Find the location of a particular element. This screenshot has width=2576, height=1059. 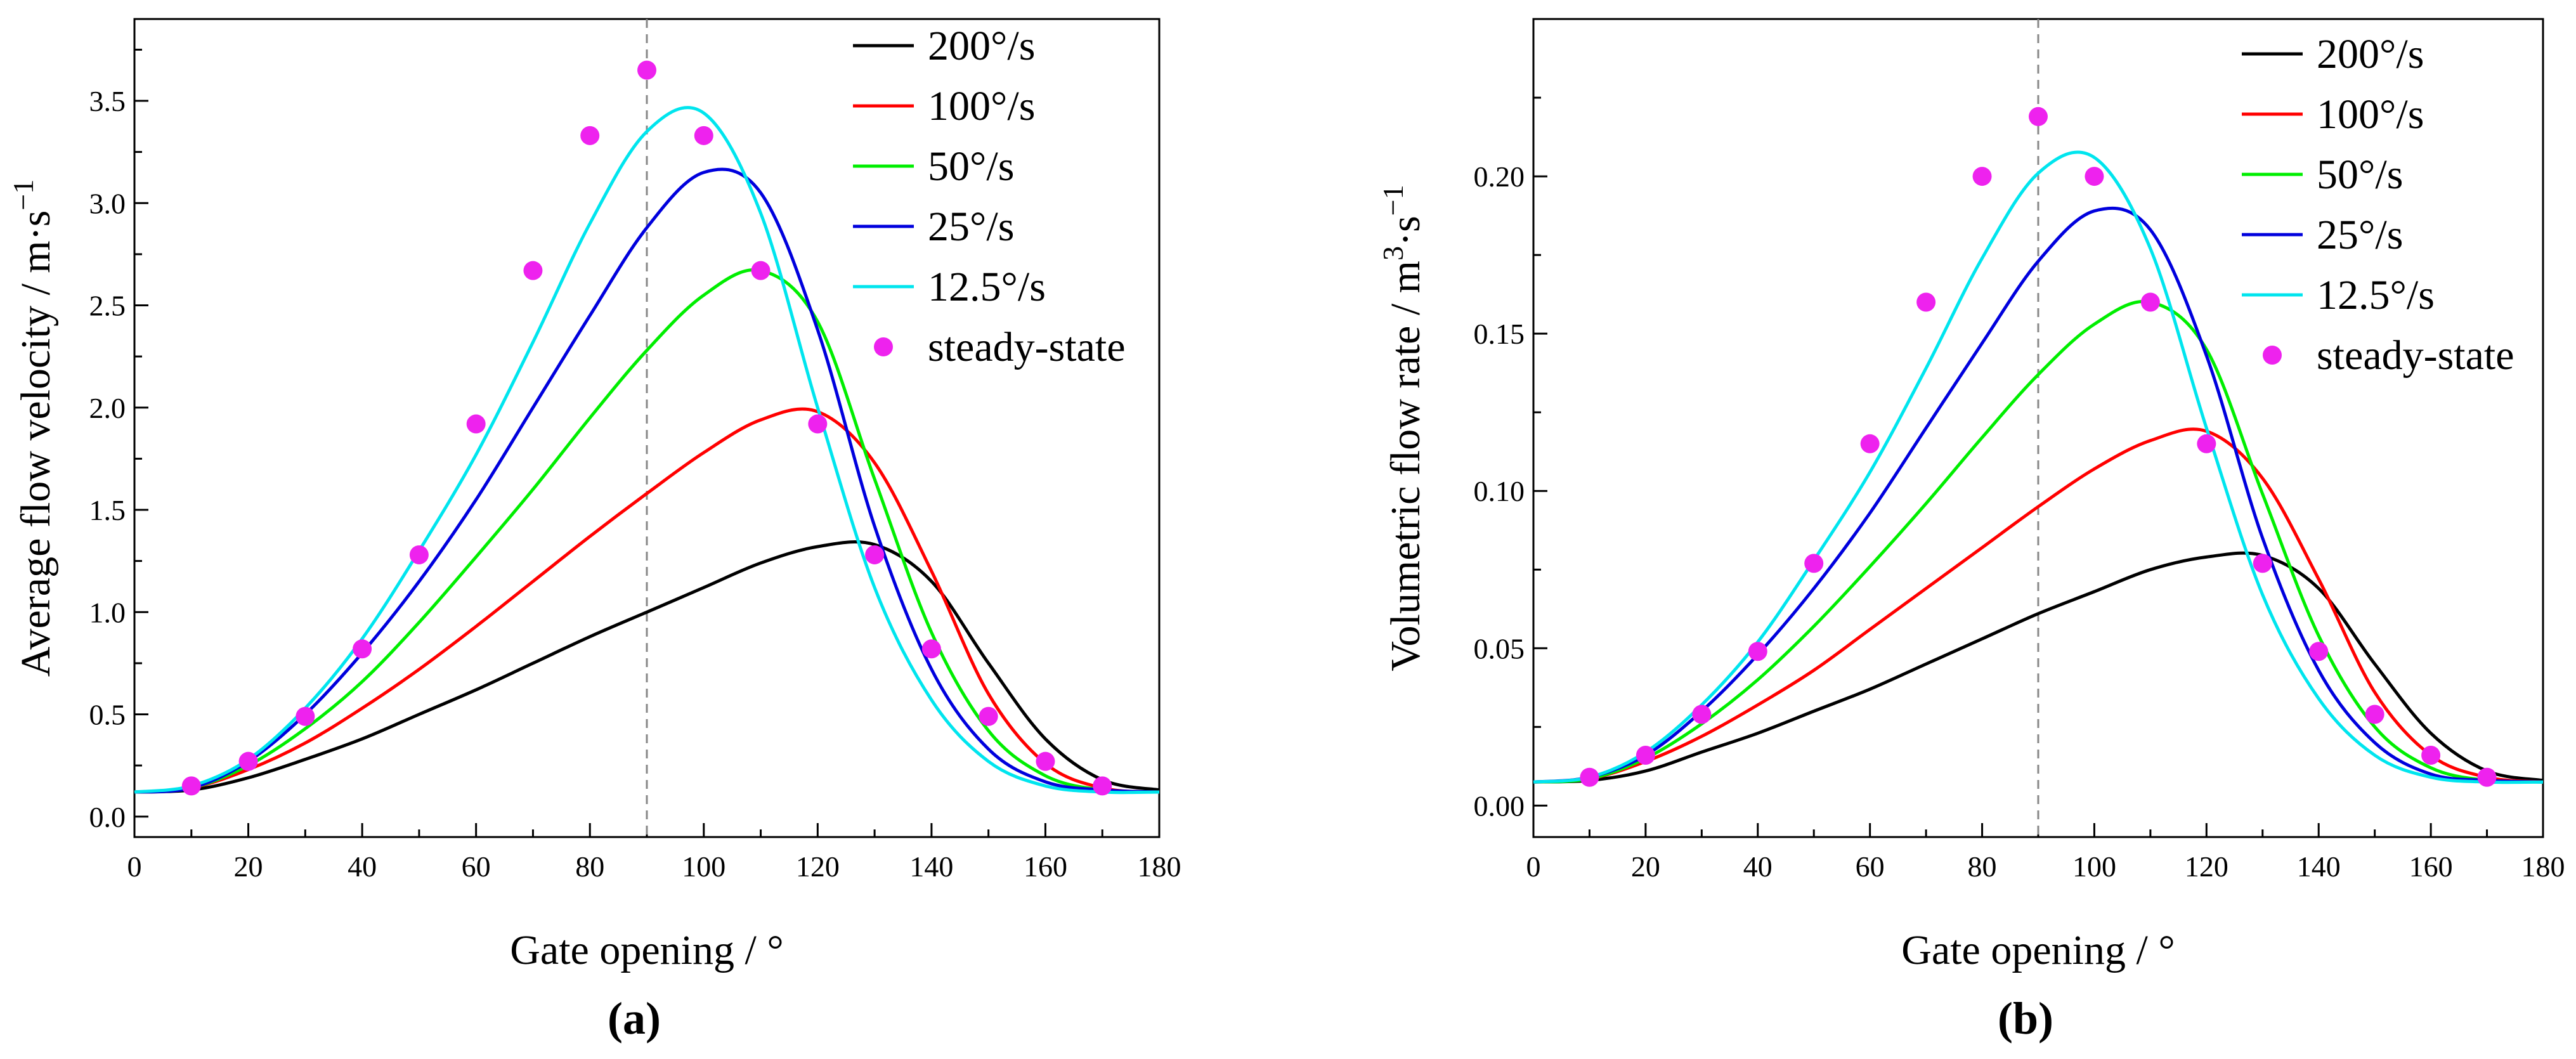

legend-label: 12.5°/s is located at coordinates (987, 287).